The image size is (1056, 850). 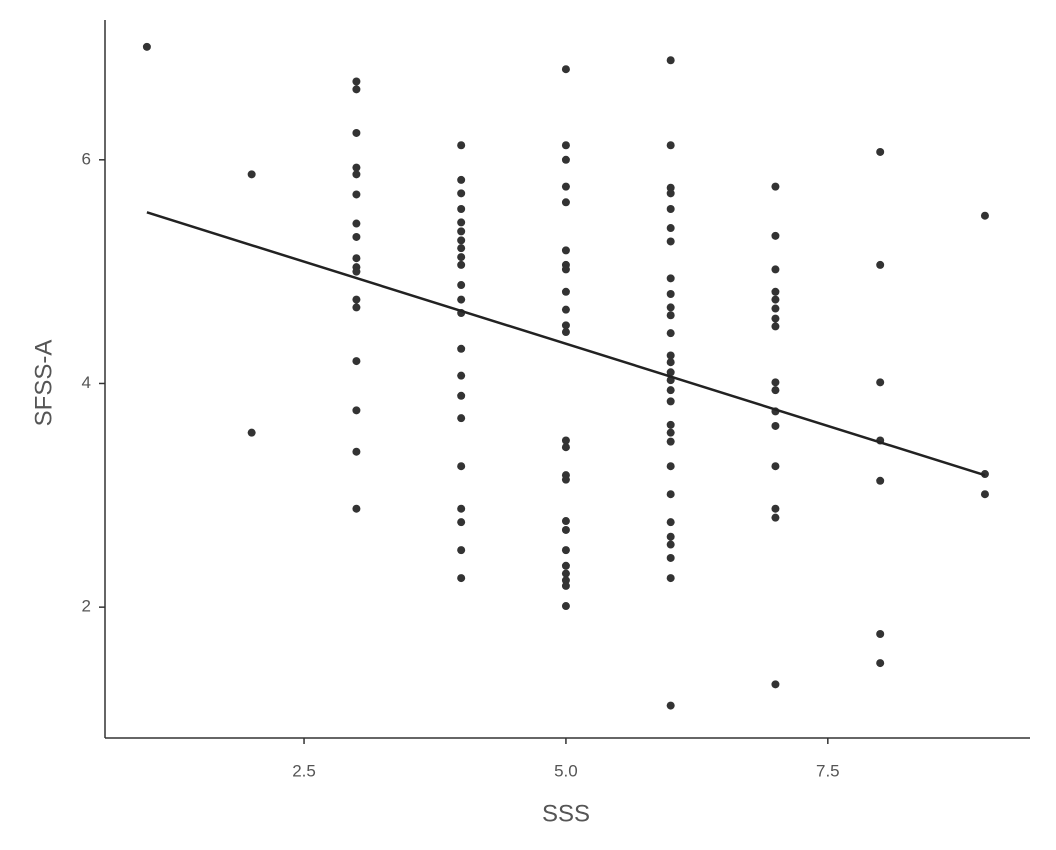 What do you see at coordinates (86, 382) in the screenshot?
I see `y-tick-label: 4` at bounding box center [86, 382].